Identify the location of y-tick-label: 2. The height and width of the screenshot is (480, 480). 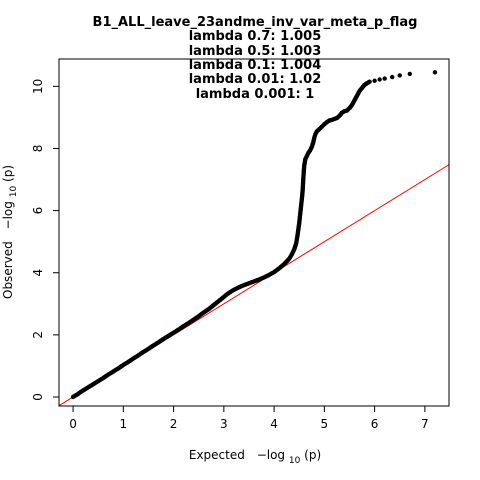
(38, 335).